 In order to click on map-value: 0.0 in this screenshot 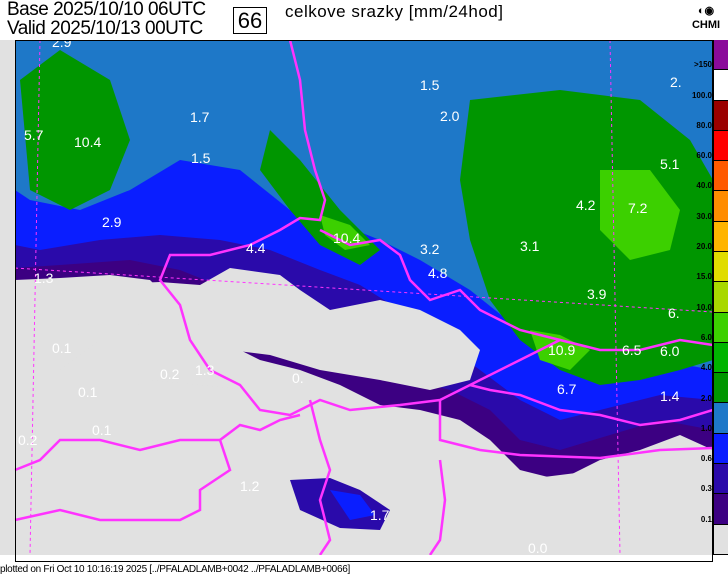, I will do `click(538, 548)`.